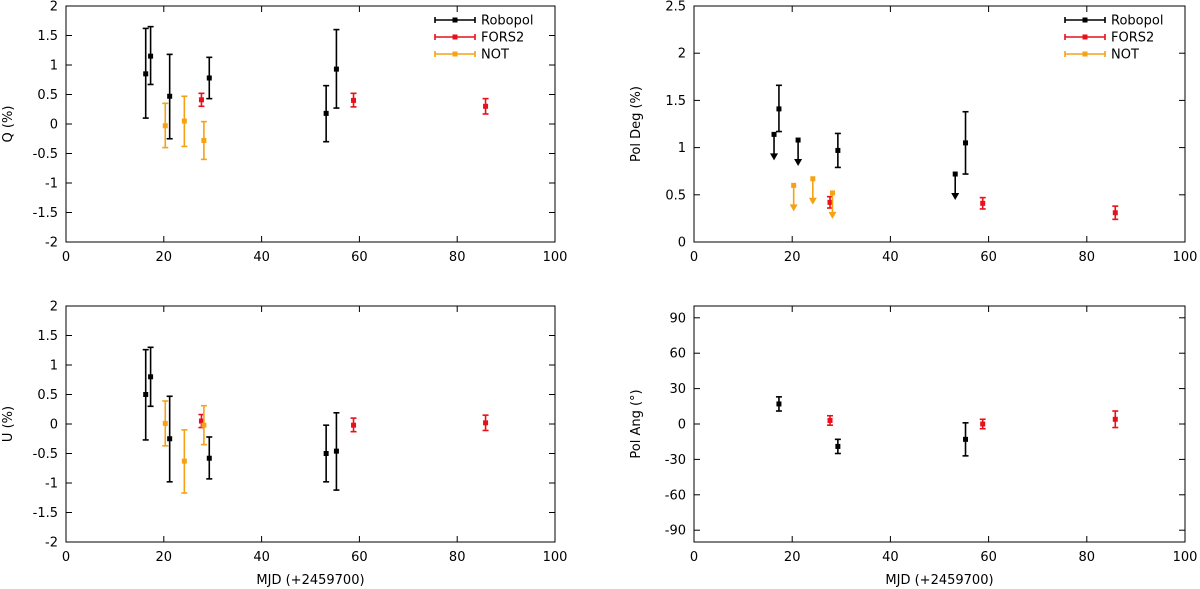 This screenshot has height=589, width=1200. Describe the element at coordinates (675, 495) in the screenshot. I see `y-tick-label: -60` at that location.